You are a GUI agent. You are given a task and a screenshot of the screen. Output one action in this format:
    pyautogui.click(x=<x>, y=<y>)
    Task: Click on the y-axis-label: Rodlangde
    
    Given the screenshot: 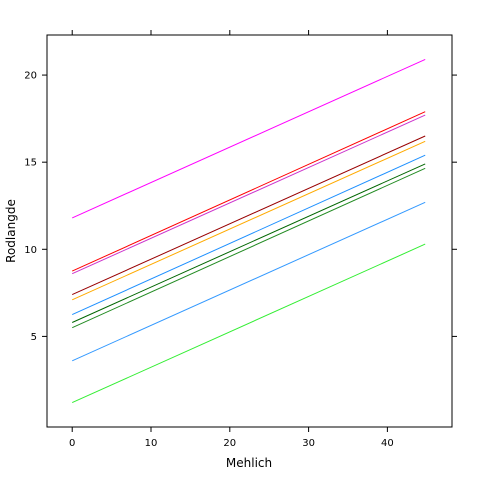 What is the action you would take?
    pyautogui.click(x=11, y=231)
    